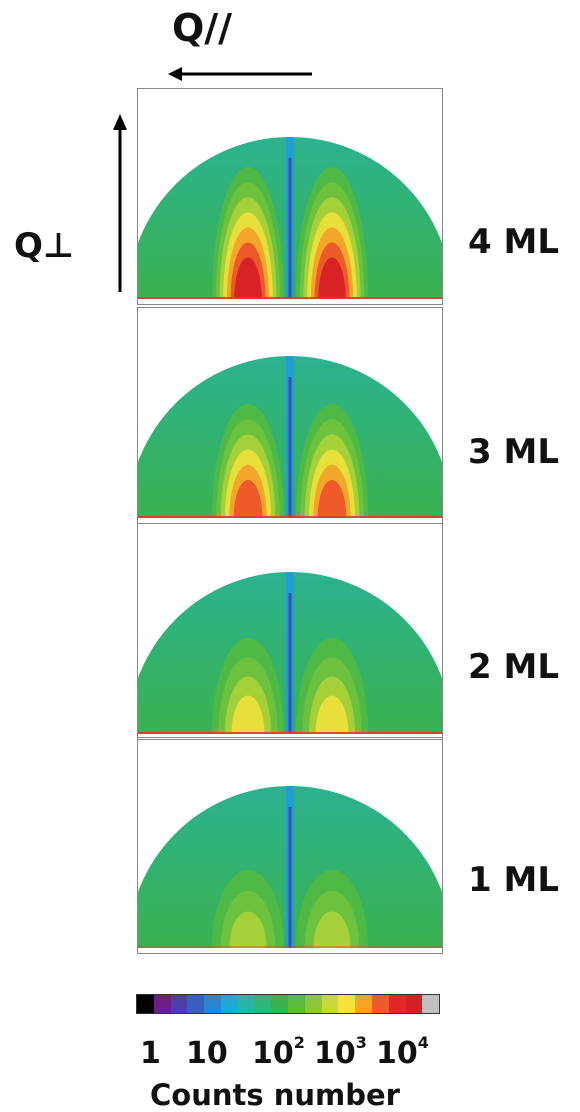 This screenshot has width=580, height=1112. I want to click on tick-label-1e4: 10⁴, so click(402, 1052).